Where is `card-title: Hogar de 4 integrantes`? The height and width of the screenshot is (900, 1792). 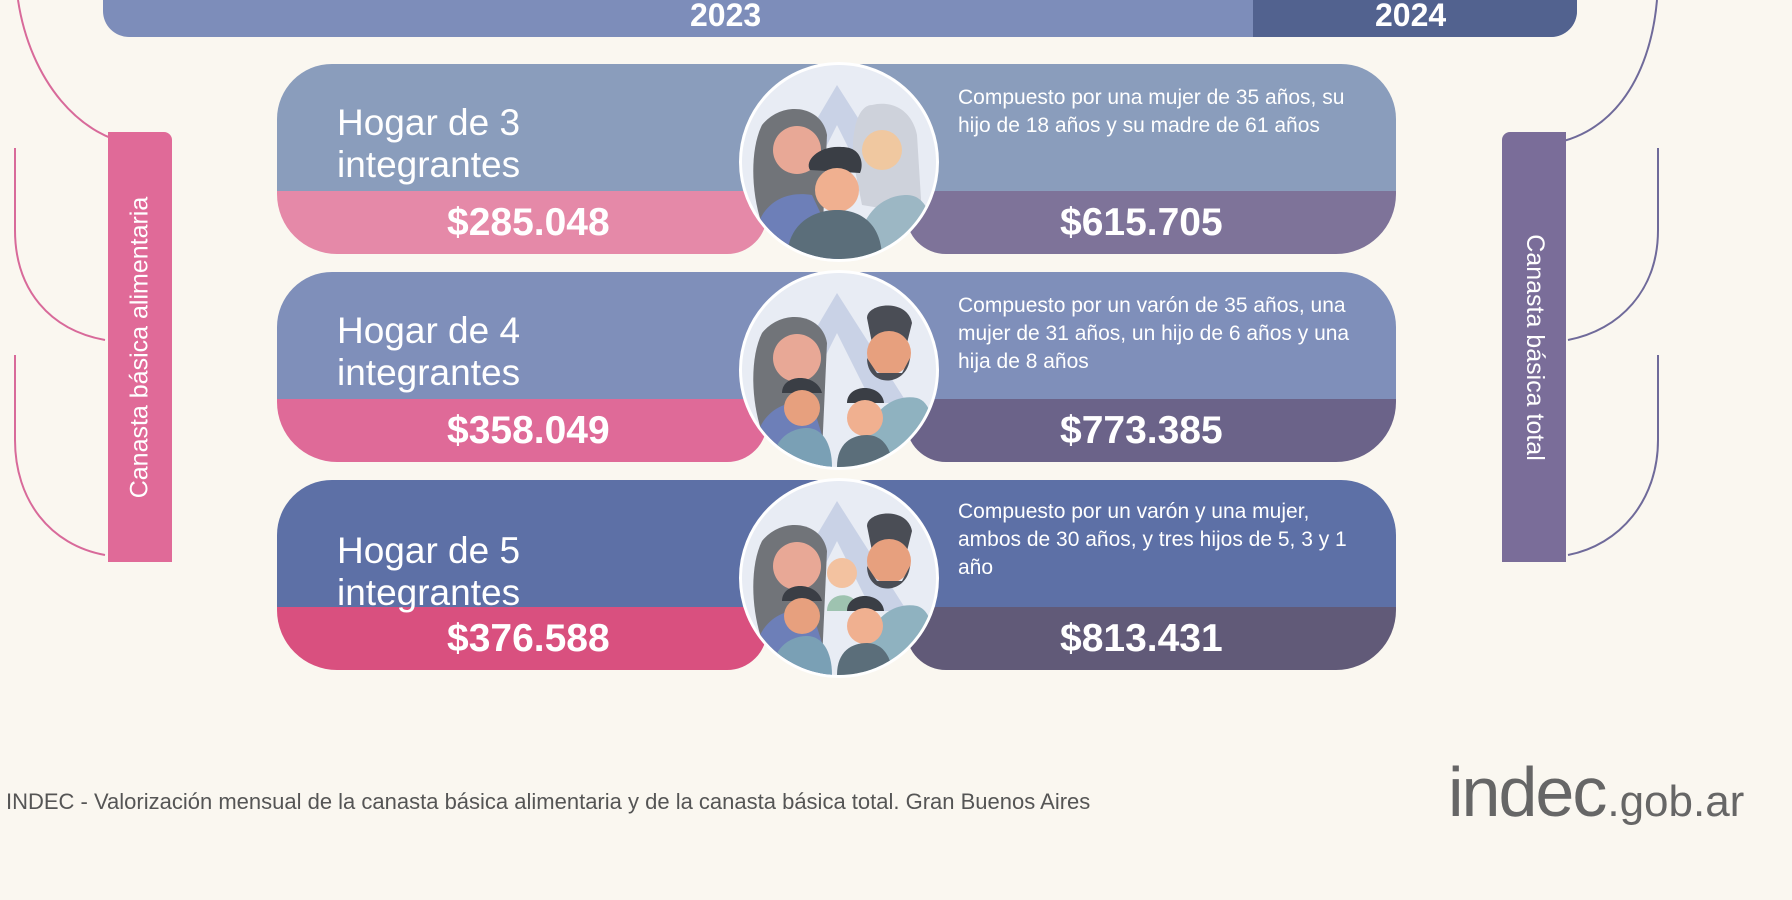
card-title: Hogar de 4 integrantes is located at coordinates (429, 351).